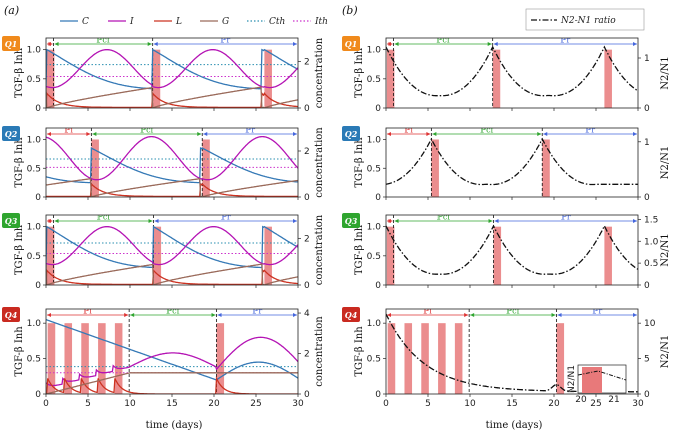 This screenshot has width=678, height=432. I want to click on legend-box, so click(585, 19).